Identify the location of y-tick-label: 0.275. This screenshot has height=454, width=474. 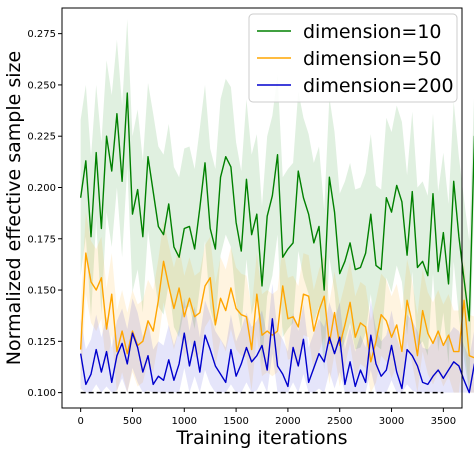
(41, 34).